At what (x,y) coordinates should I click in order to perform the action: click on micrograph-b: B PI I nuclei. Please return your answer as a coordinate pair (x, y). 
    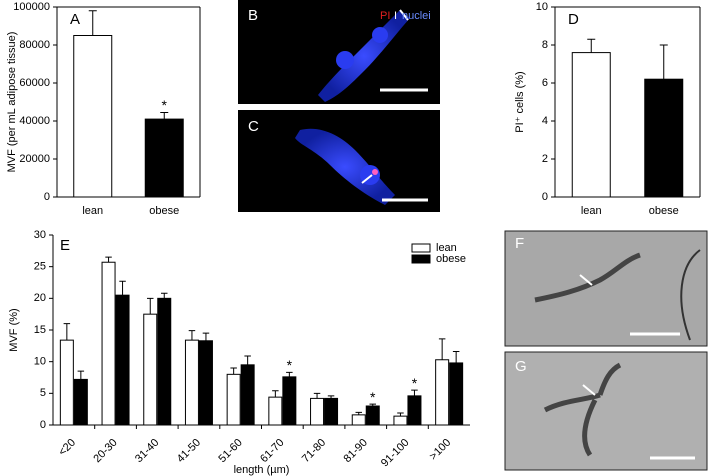
    Looking at the image, I should click on (339, 52).